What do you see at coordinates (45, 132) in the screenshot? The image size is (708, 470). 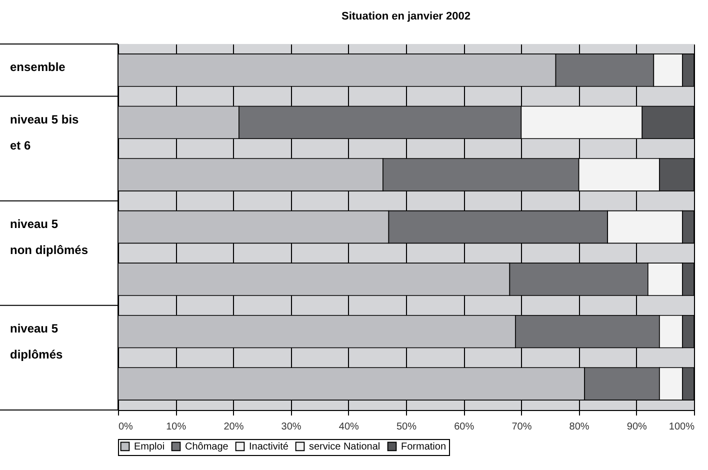 I see `y-tick-label: niveau 5 bis et 6` at bounding box center [45, 132].